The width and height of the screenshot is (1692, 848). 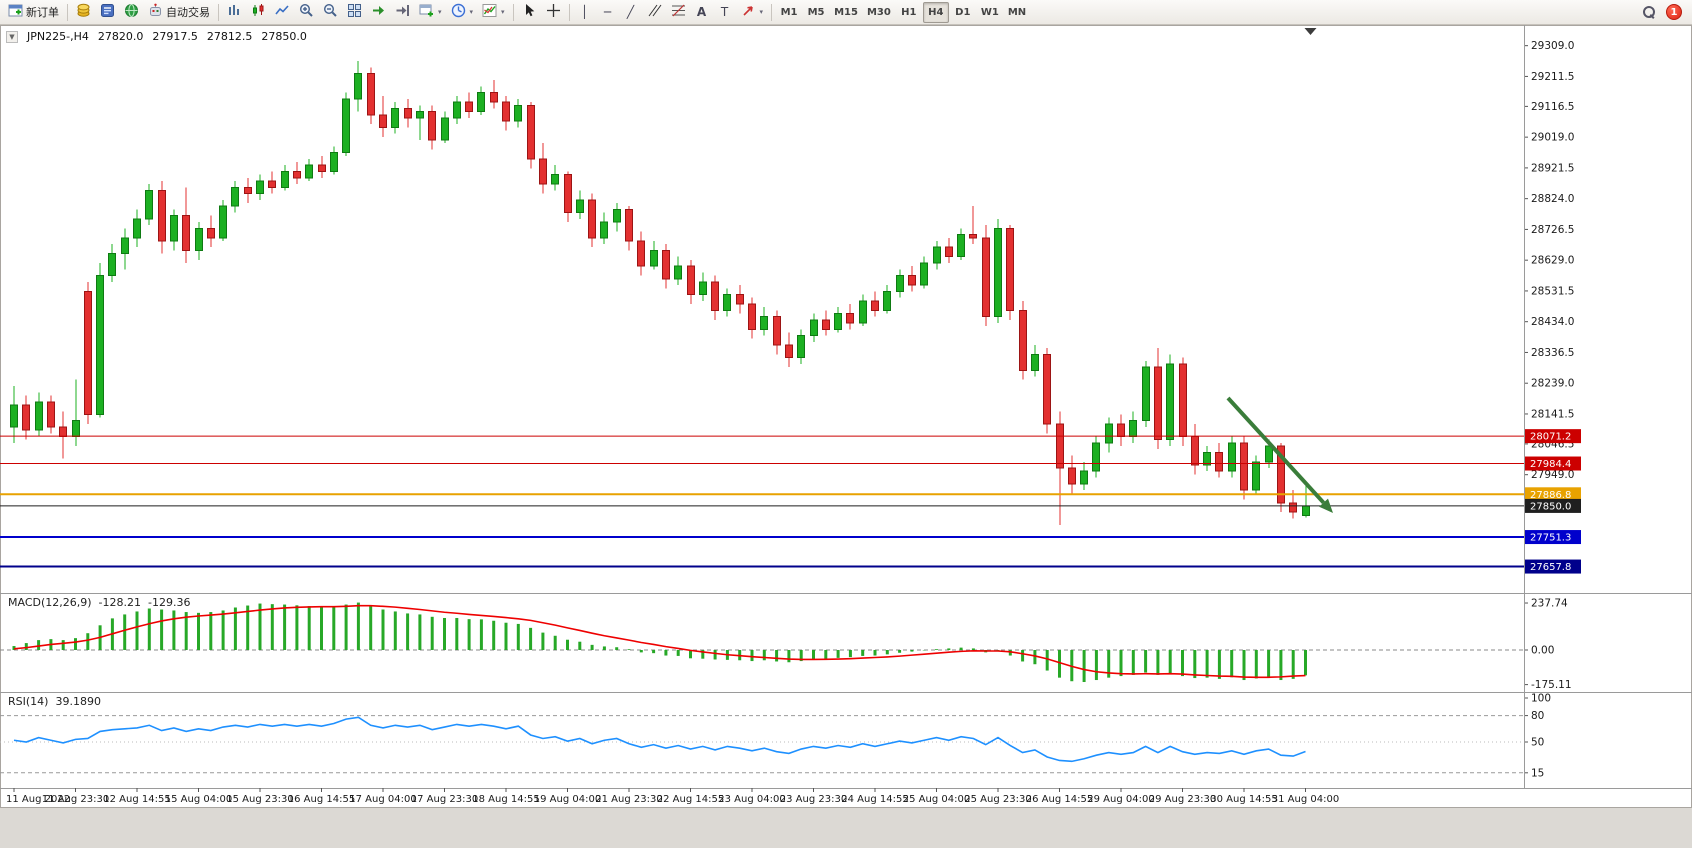 I want to click on rsi-axis-label: 50, so click(x=1537, y=743).